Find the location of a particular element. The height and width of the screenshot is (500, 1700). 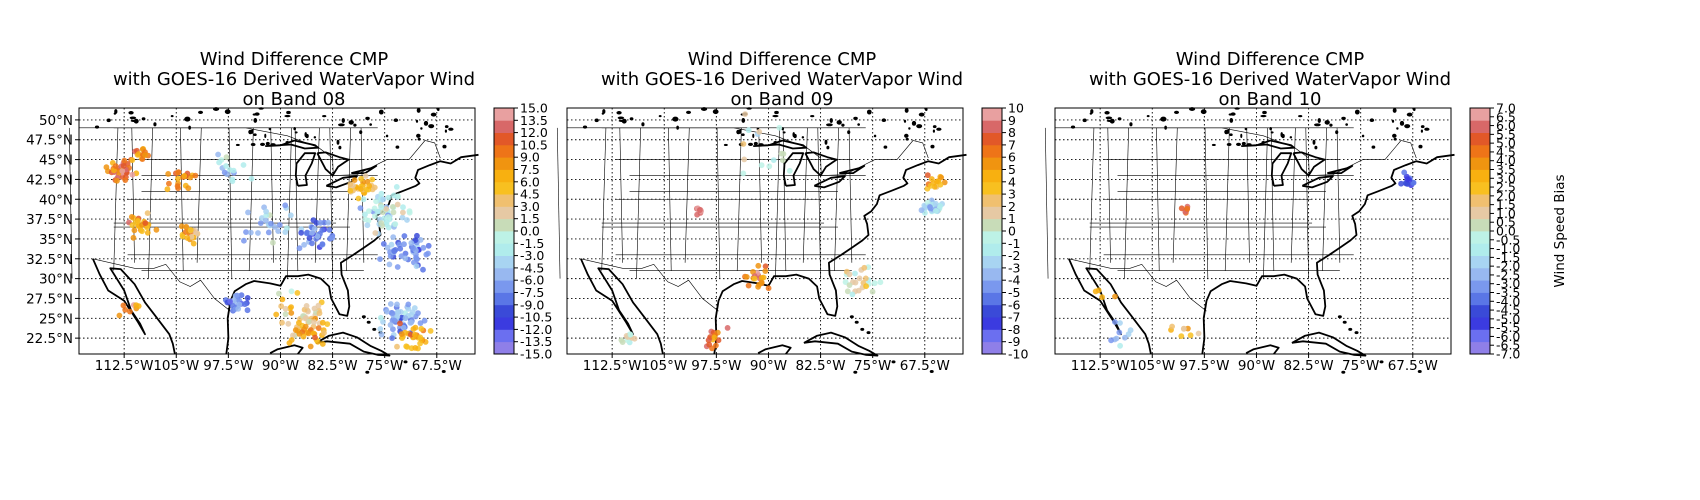

colorbar-tick-label: -9.0 is located at coordinates (532, 304).